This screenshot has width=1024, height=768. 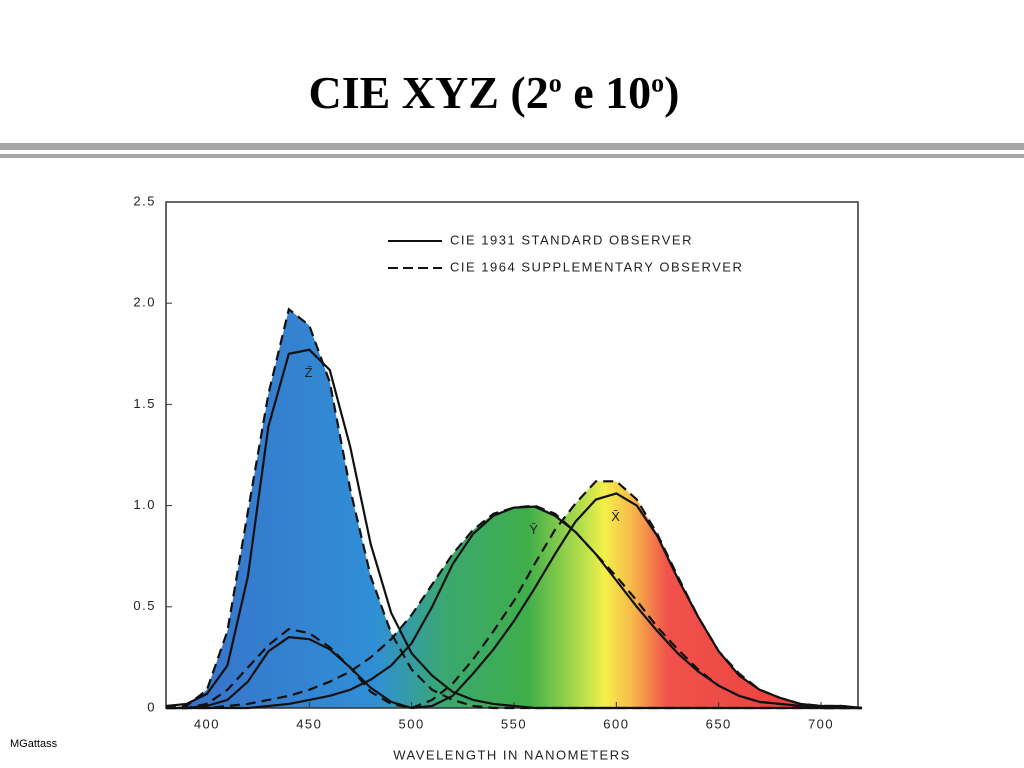 I want to click on x-tick-label: 500, so click(x=412, y=723).